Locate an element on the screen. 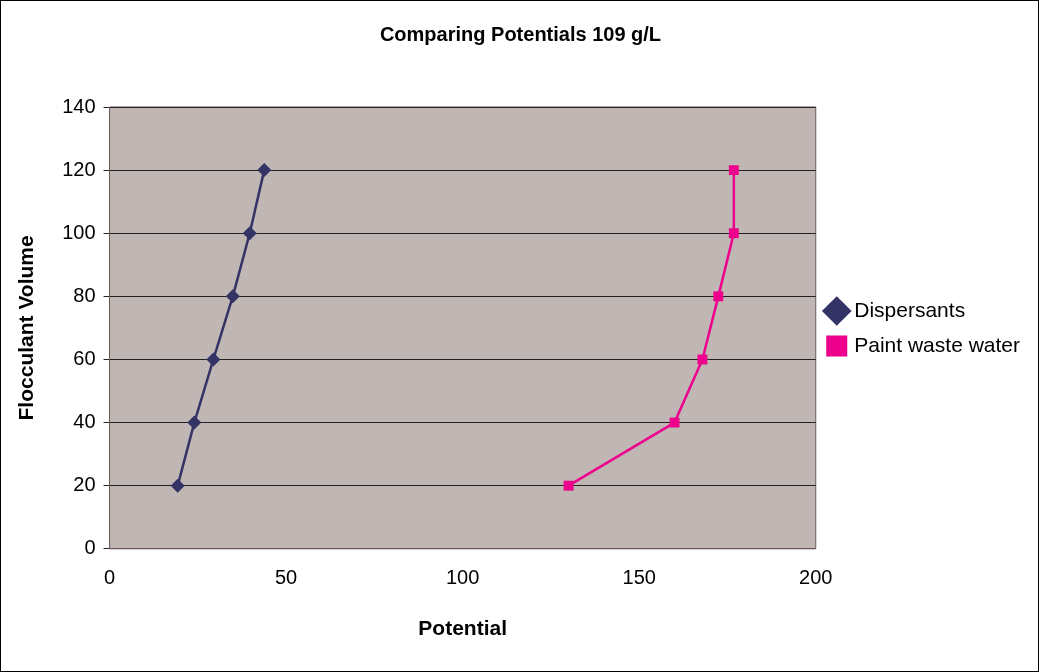 The height and width of the screenshot is (672, 1039). y-tick-label: 140 is located at coordinates (79, 105).